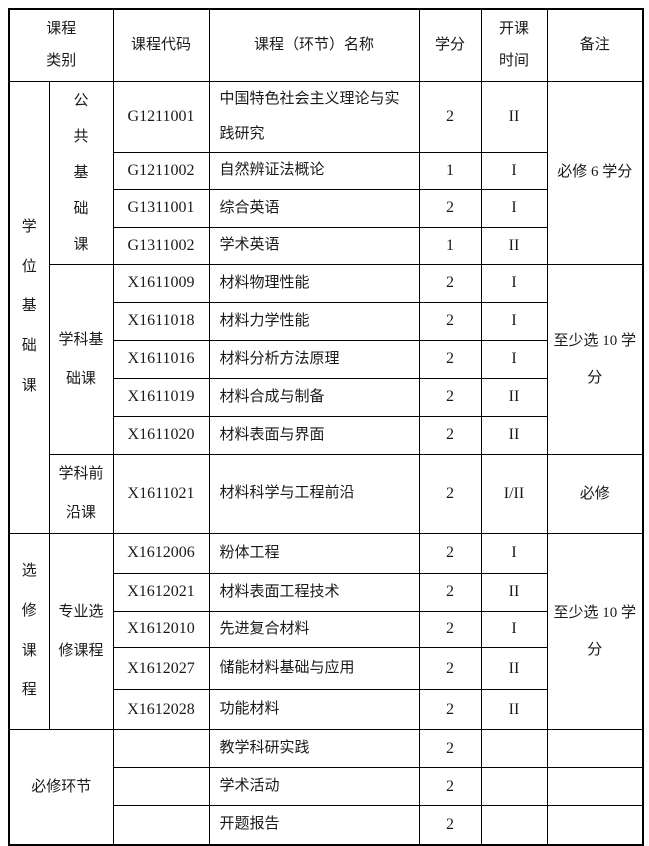  I want to click on table-row: X1612028 功能材料 2 II, so click(326, 710).